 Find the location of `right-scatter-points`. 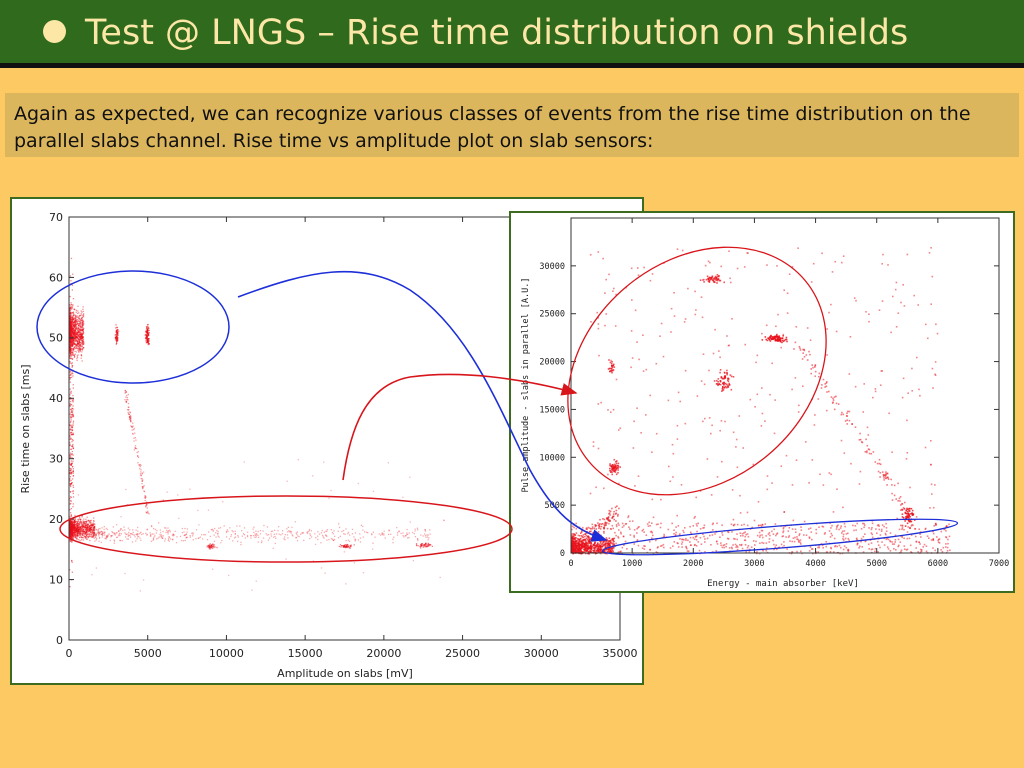

right-scatter-points is located at coordinates (761, 401).